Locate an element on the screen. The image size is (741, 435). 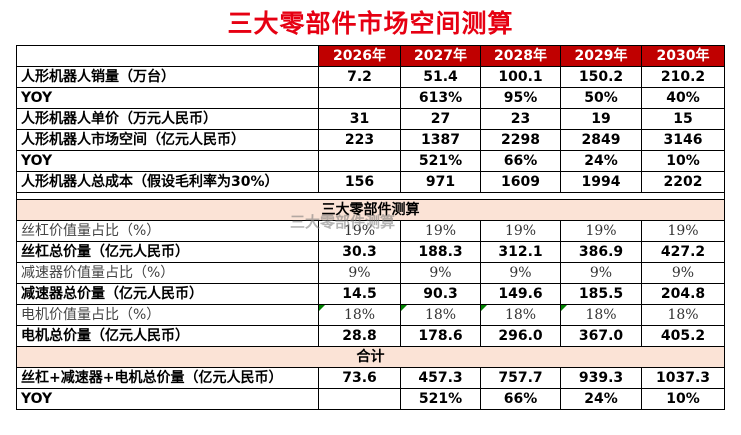
table-row: 人形机器人单价（万元人民币） 31 27 23 19 15 is located at coordinates (370, 119).